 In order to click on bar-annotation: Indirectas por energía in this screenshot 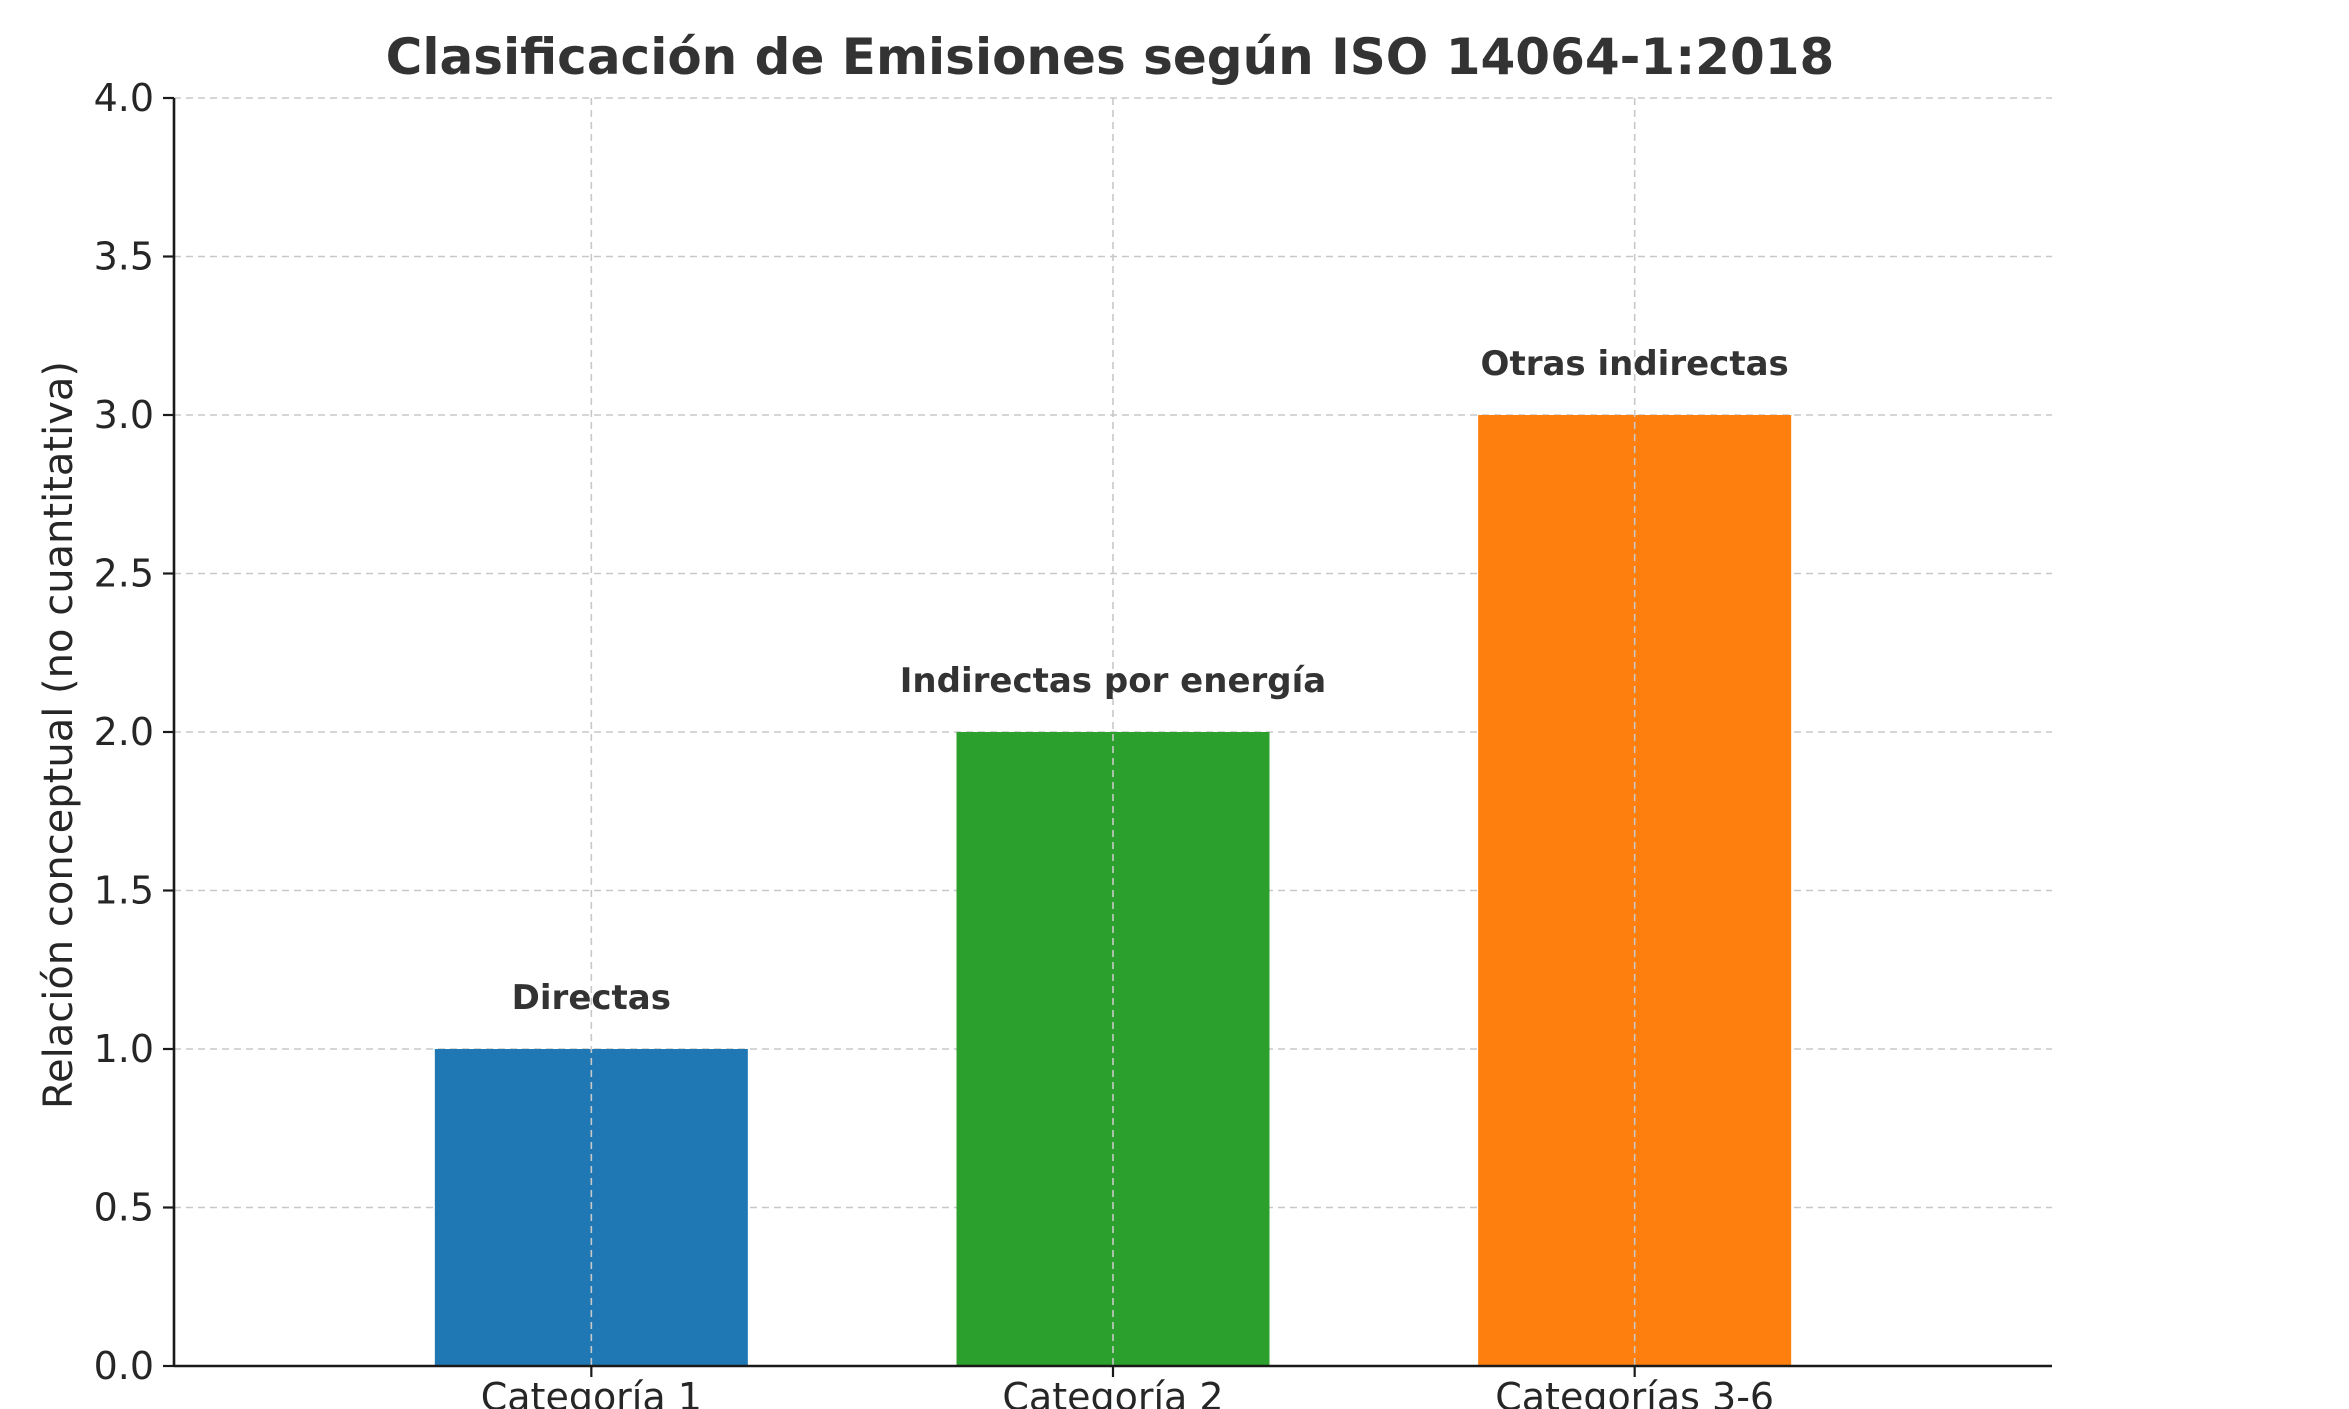, I will do `click(1113, 681)`.